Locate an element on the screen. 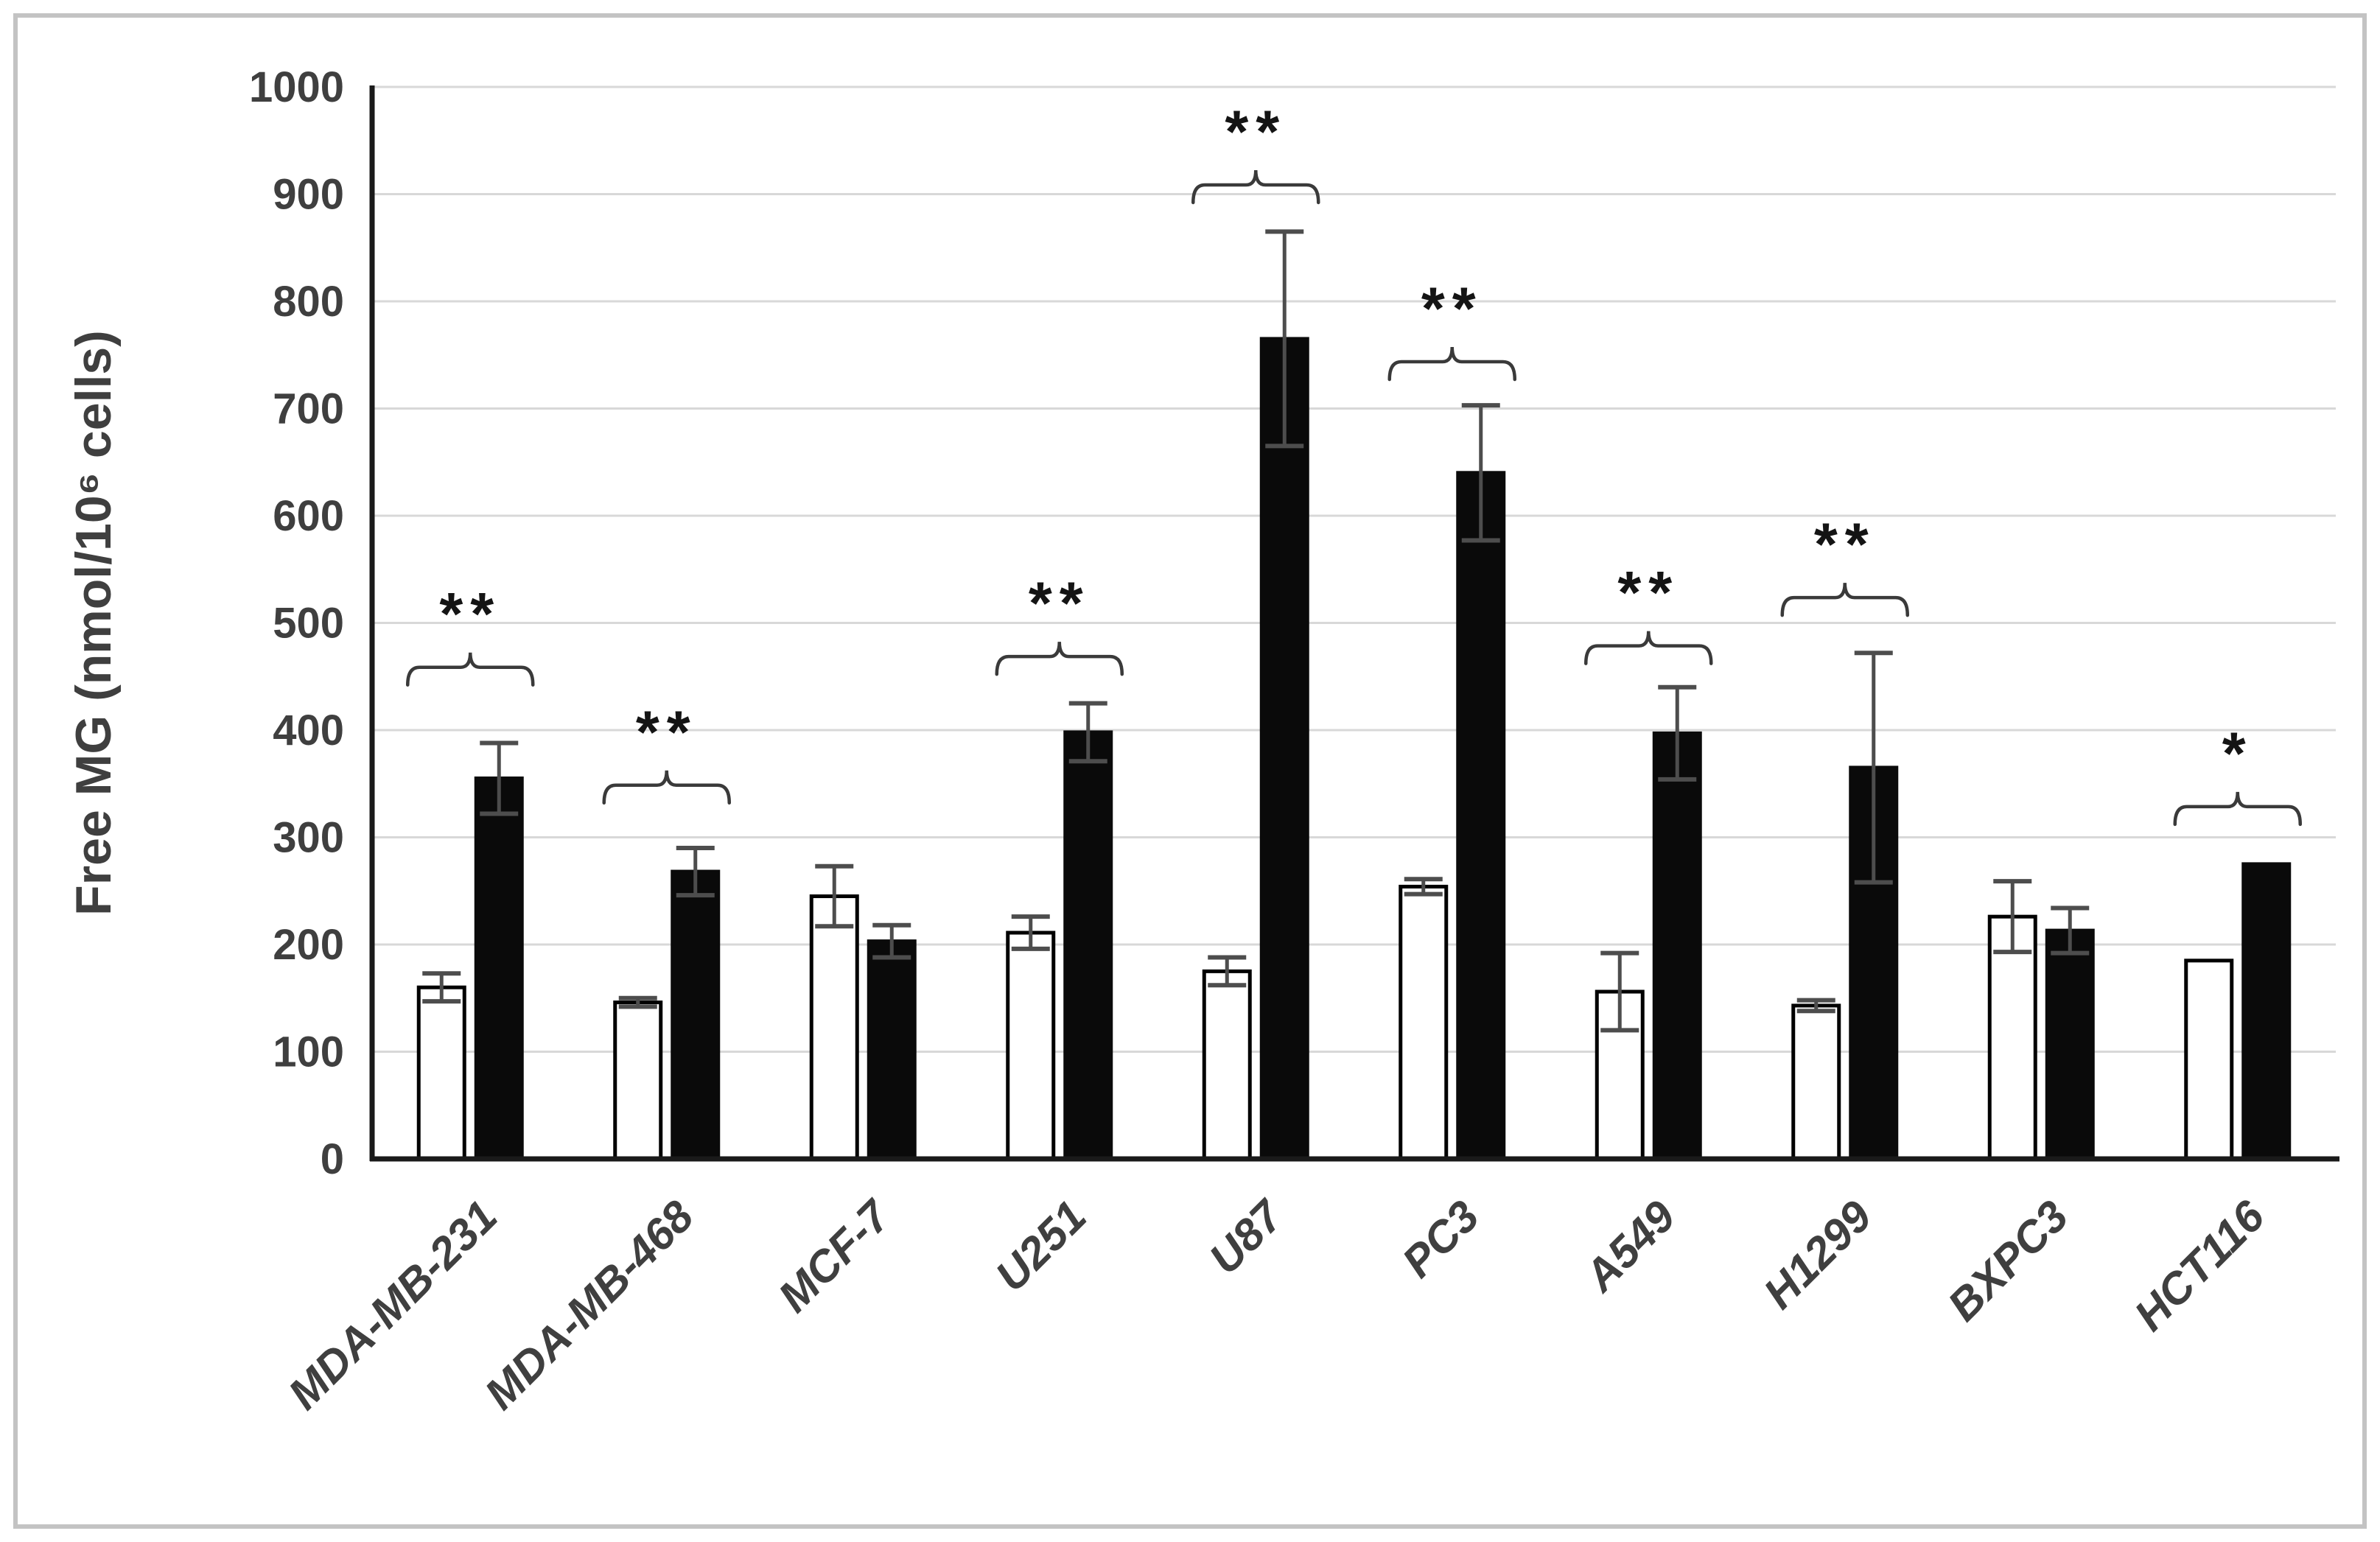 The height and width of the screenshot is (1542, 2380). bar-open-bars-BXPC3 is located at coordinates (2012, 1038).